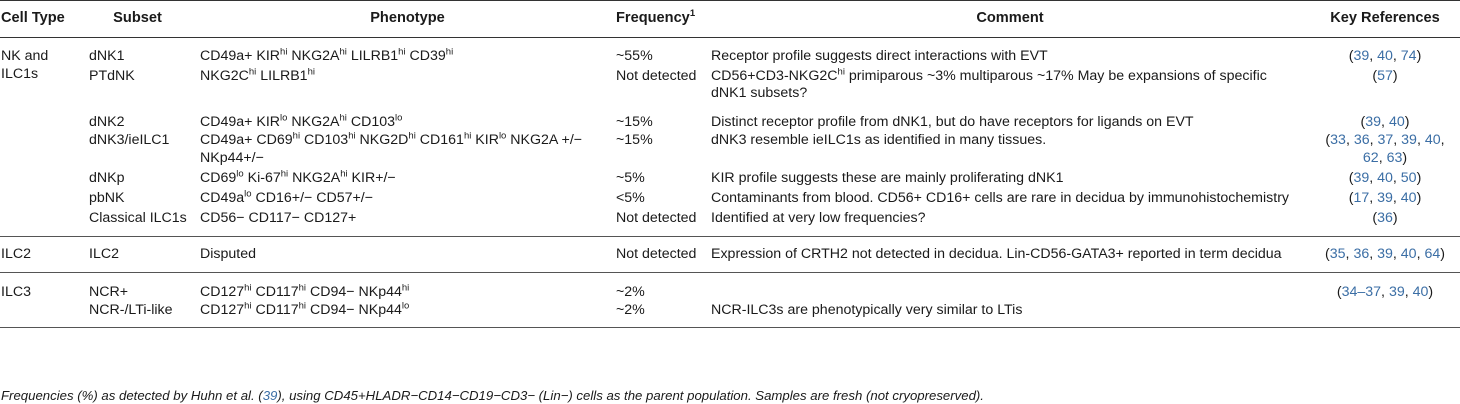 The height and width of the screenshot is (404, 1460). What do you see at coordinates (33, 18) in the screenshot?
I see `col-header-cell-type: Cell Type` at bounding box center [33, 18].